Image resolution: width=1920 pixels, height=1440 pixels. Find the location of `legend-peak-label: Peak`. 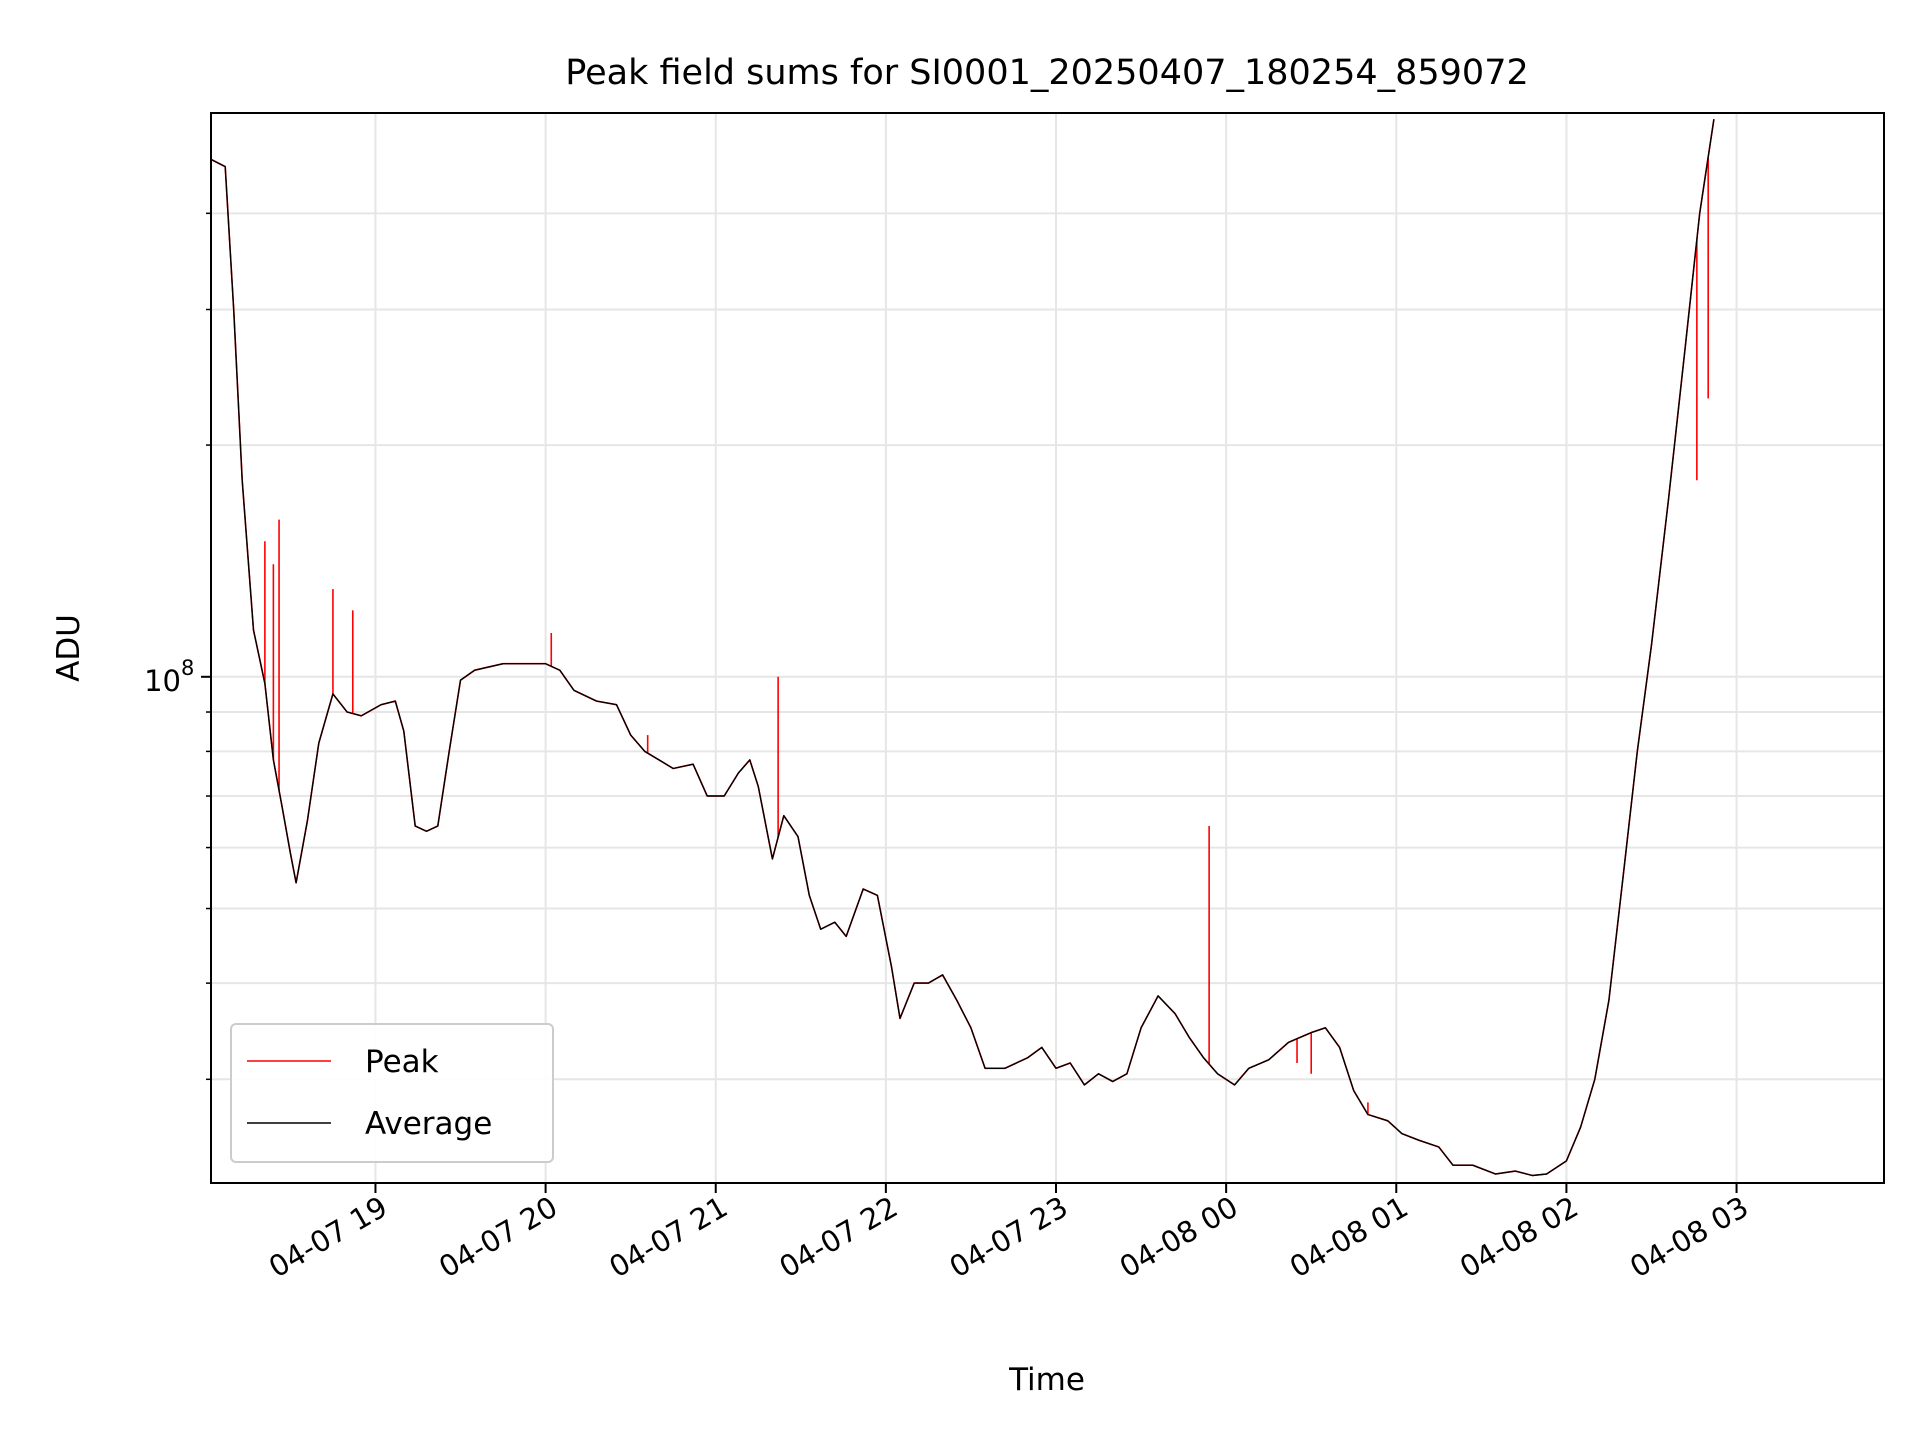

legend-peak-label: Peak is located at coordinates (402, 1062).